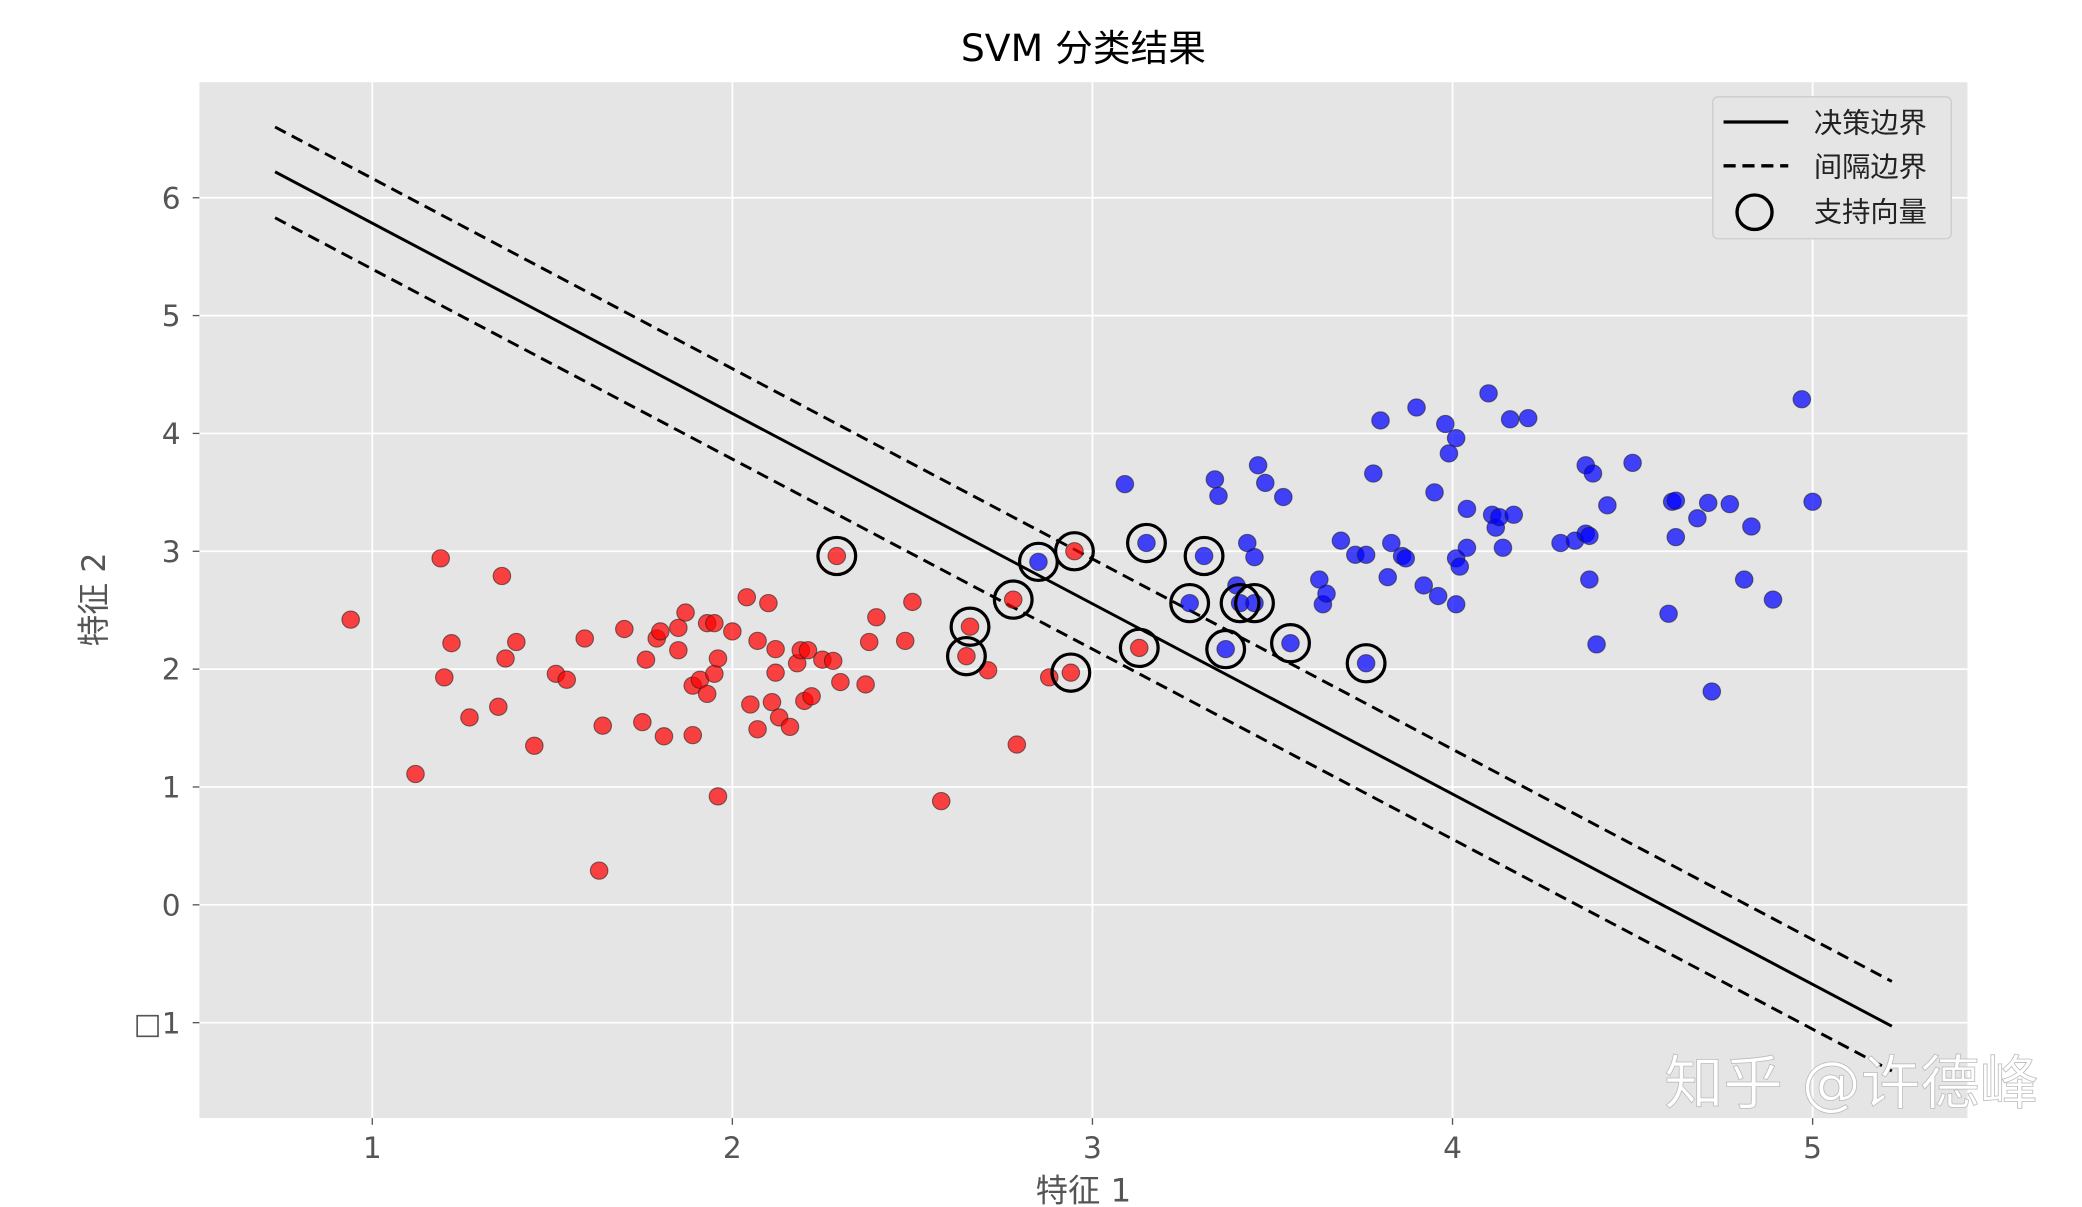 Image resolution: width=2082 pixels, height=1207 pixels. What do you see at coordinates (171, 670) in the screenshot?
I see `y-tick-label: 2` at bounding box center [171, 670].